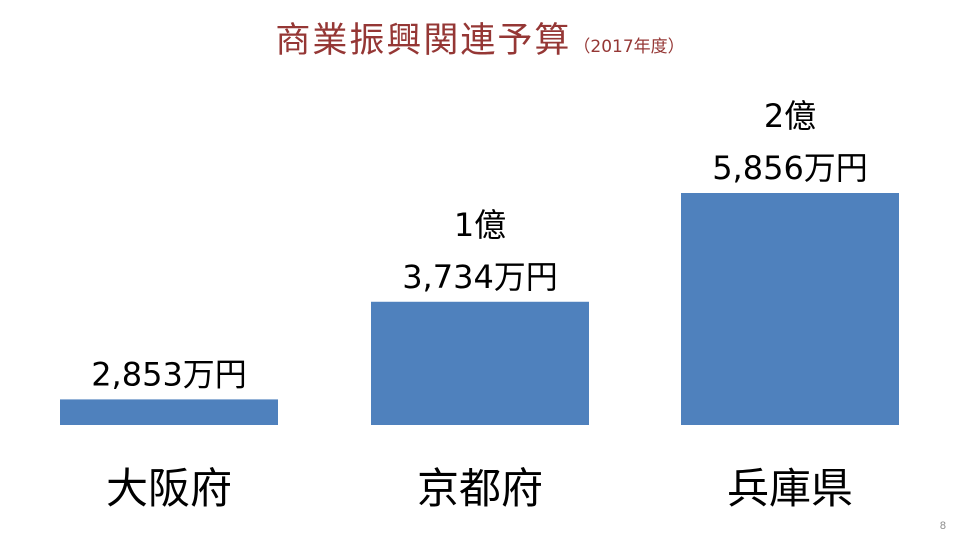 The height and width of the screenshot is (540, 960). I want to click on chart-title-fiscal-year: （2017年度）, so click(629, 47).